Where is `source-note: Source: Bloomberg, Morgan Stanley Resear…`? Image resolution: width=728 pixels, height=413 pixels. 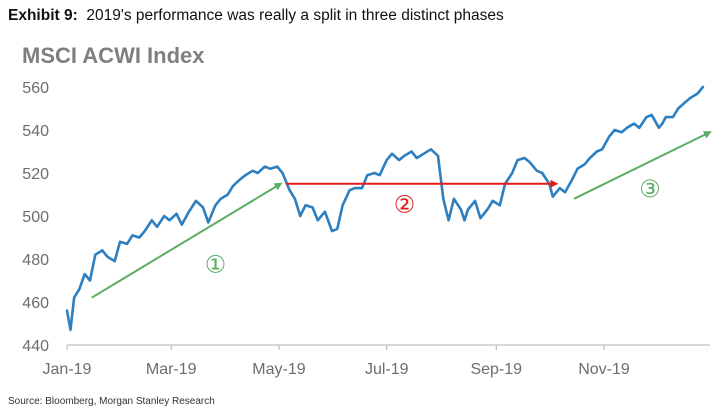 source-note: Source: Bloomberg, Morgan Stanley Resear… is located at coordinates (111, 401).